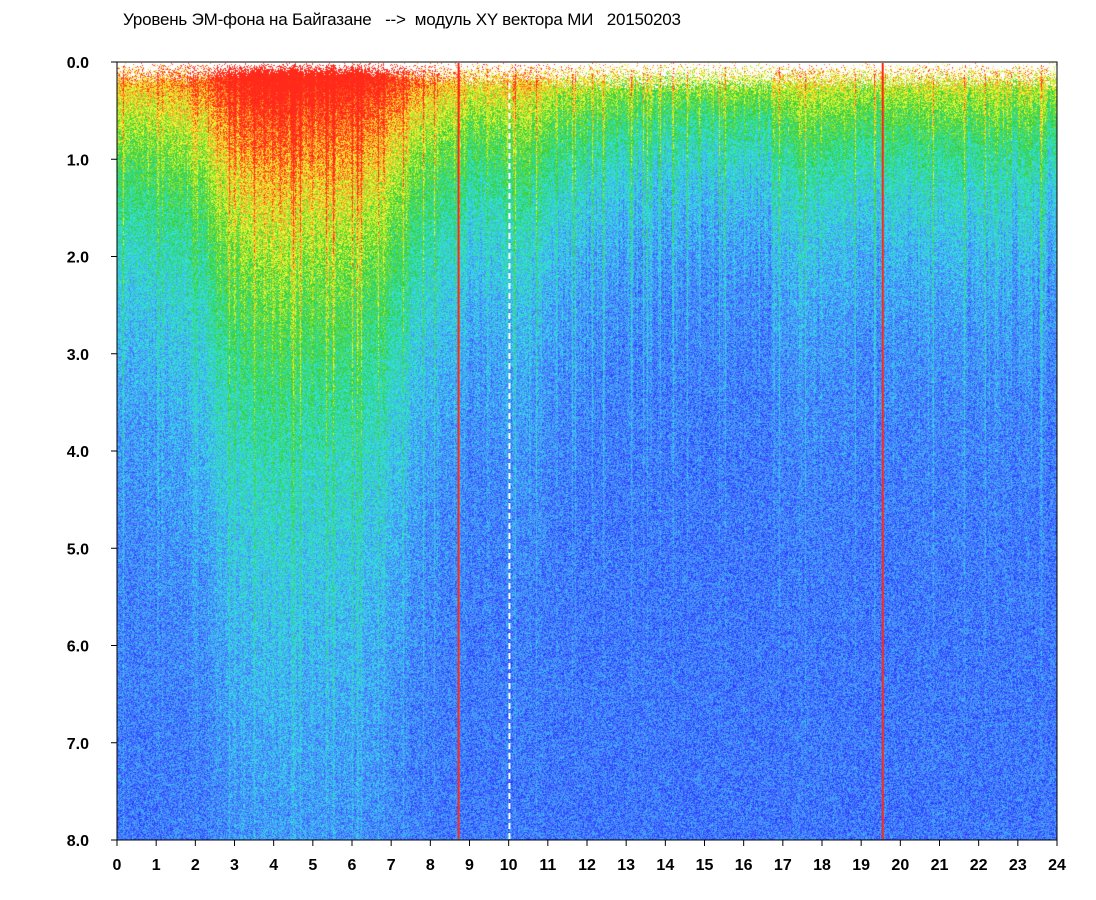 This screenshot has height=900, width=1096. Describe the element at coordinates (78, 355) in the screenshot. I see `y-tick-label: 3.0` at that location.